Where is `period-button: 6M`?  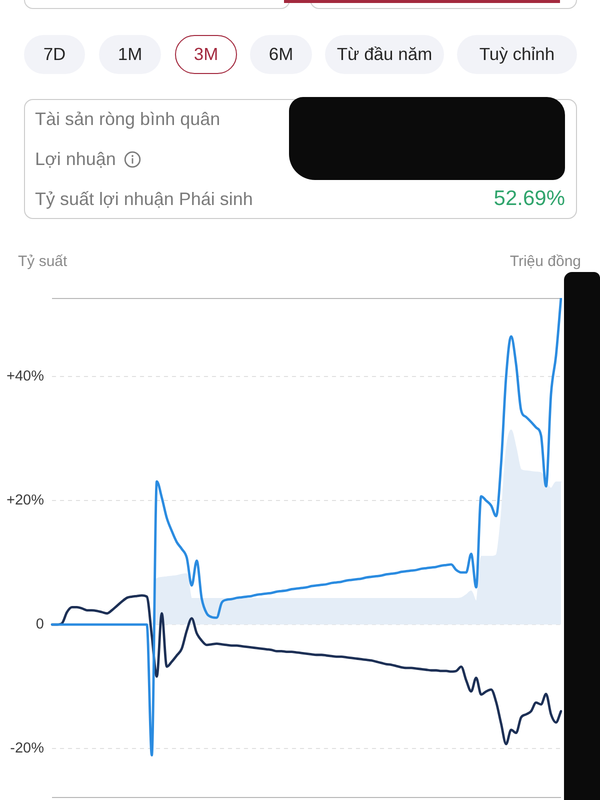 period-button: 6M is located at coordinates (281, 54).